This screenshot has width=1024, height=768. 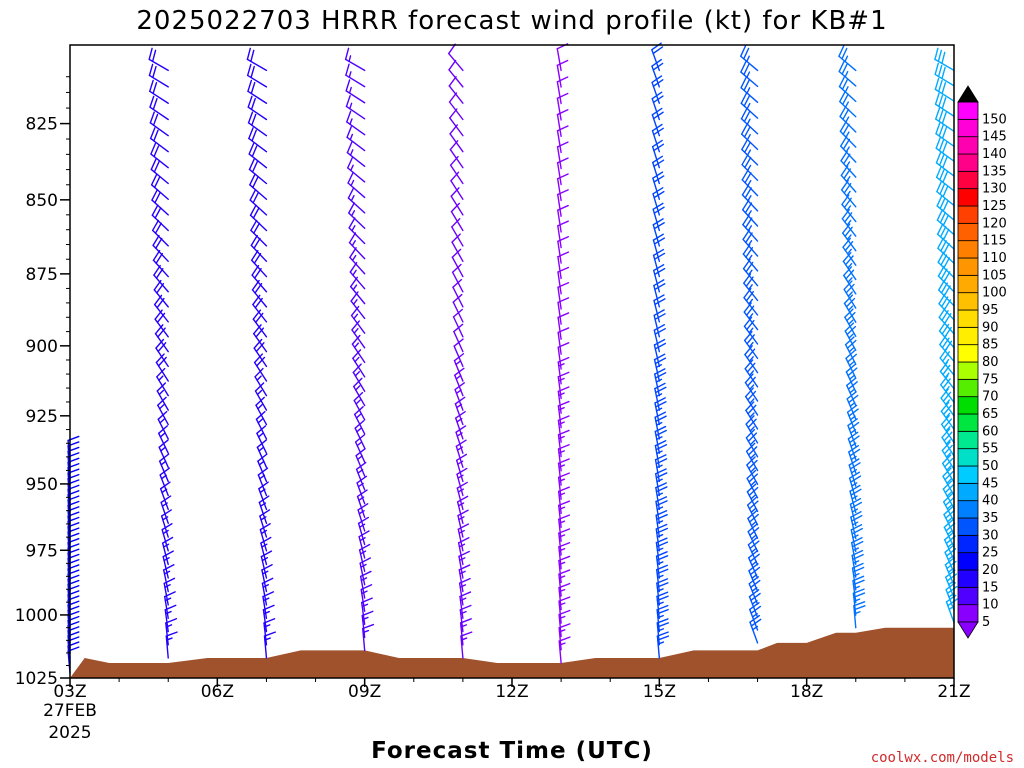 I want to click on x-tick-label: 15Z, so click(x=659, y=692).